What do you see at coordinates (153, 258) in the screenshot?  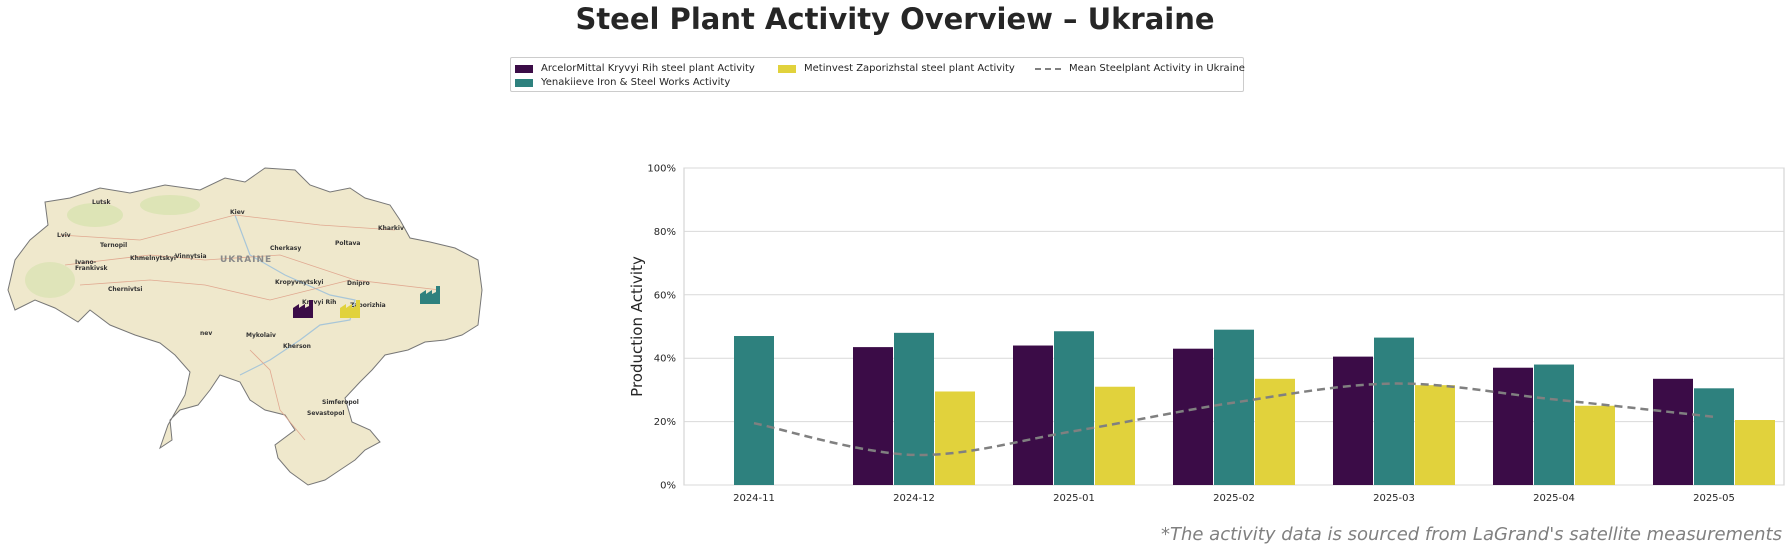 I see `city-label-khmelnytskyi: Khmelnytskyi` at bounding box center [153, 258].